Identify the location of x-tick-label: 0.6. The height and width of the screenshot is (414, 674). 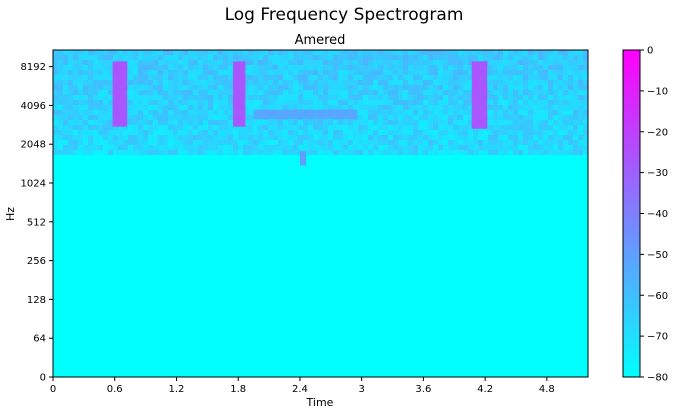
(115, 389).